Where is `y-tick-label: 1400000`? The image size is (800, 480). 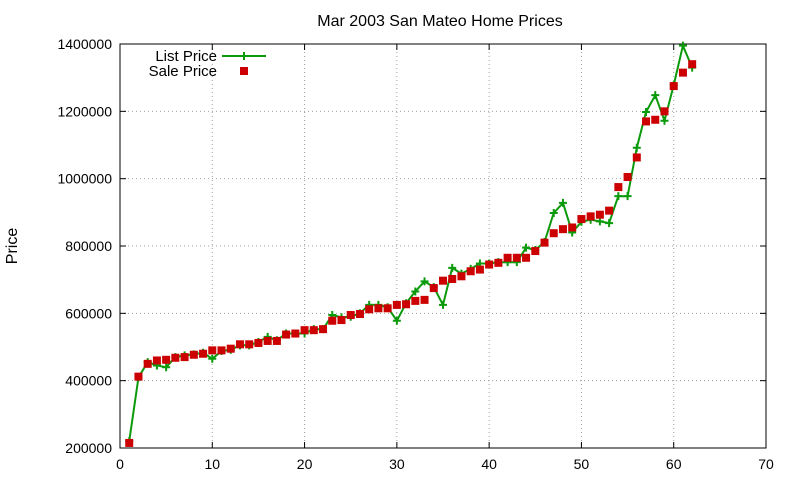
y-tick-label: 1400000 is located at coordinates (84, 44).